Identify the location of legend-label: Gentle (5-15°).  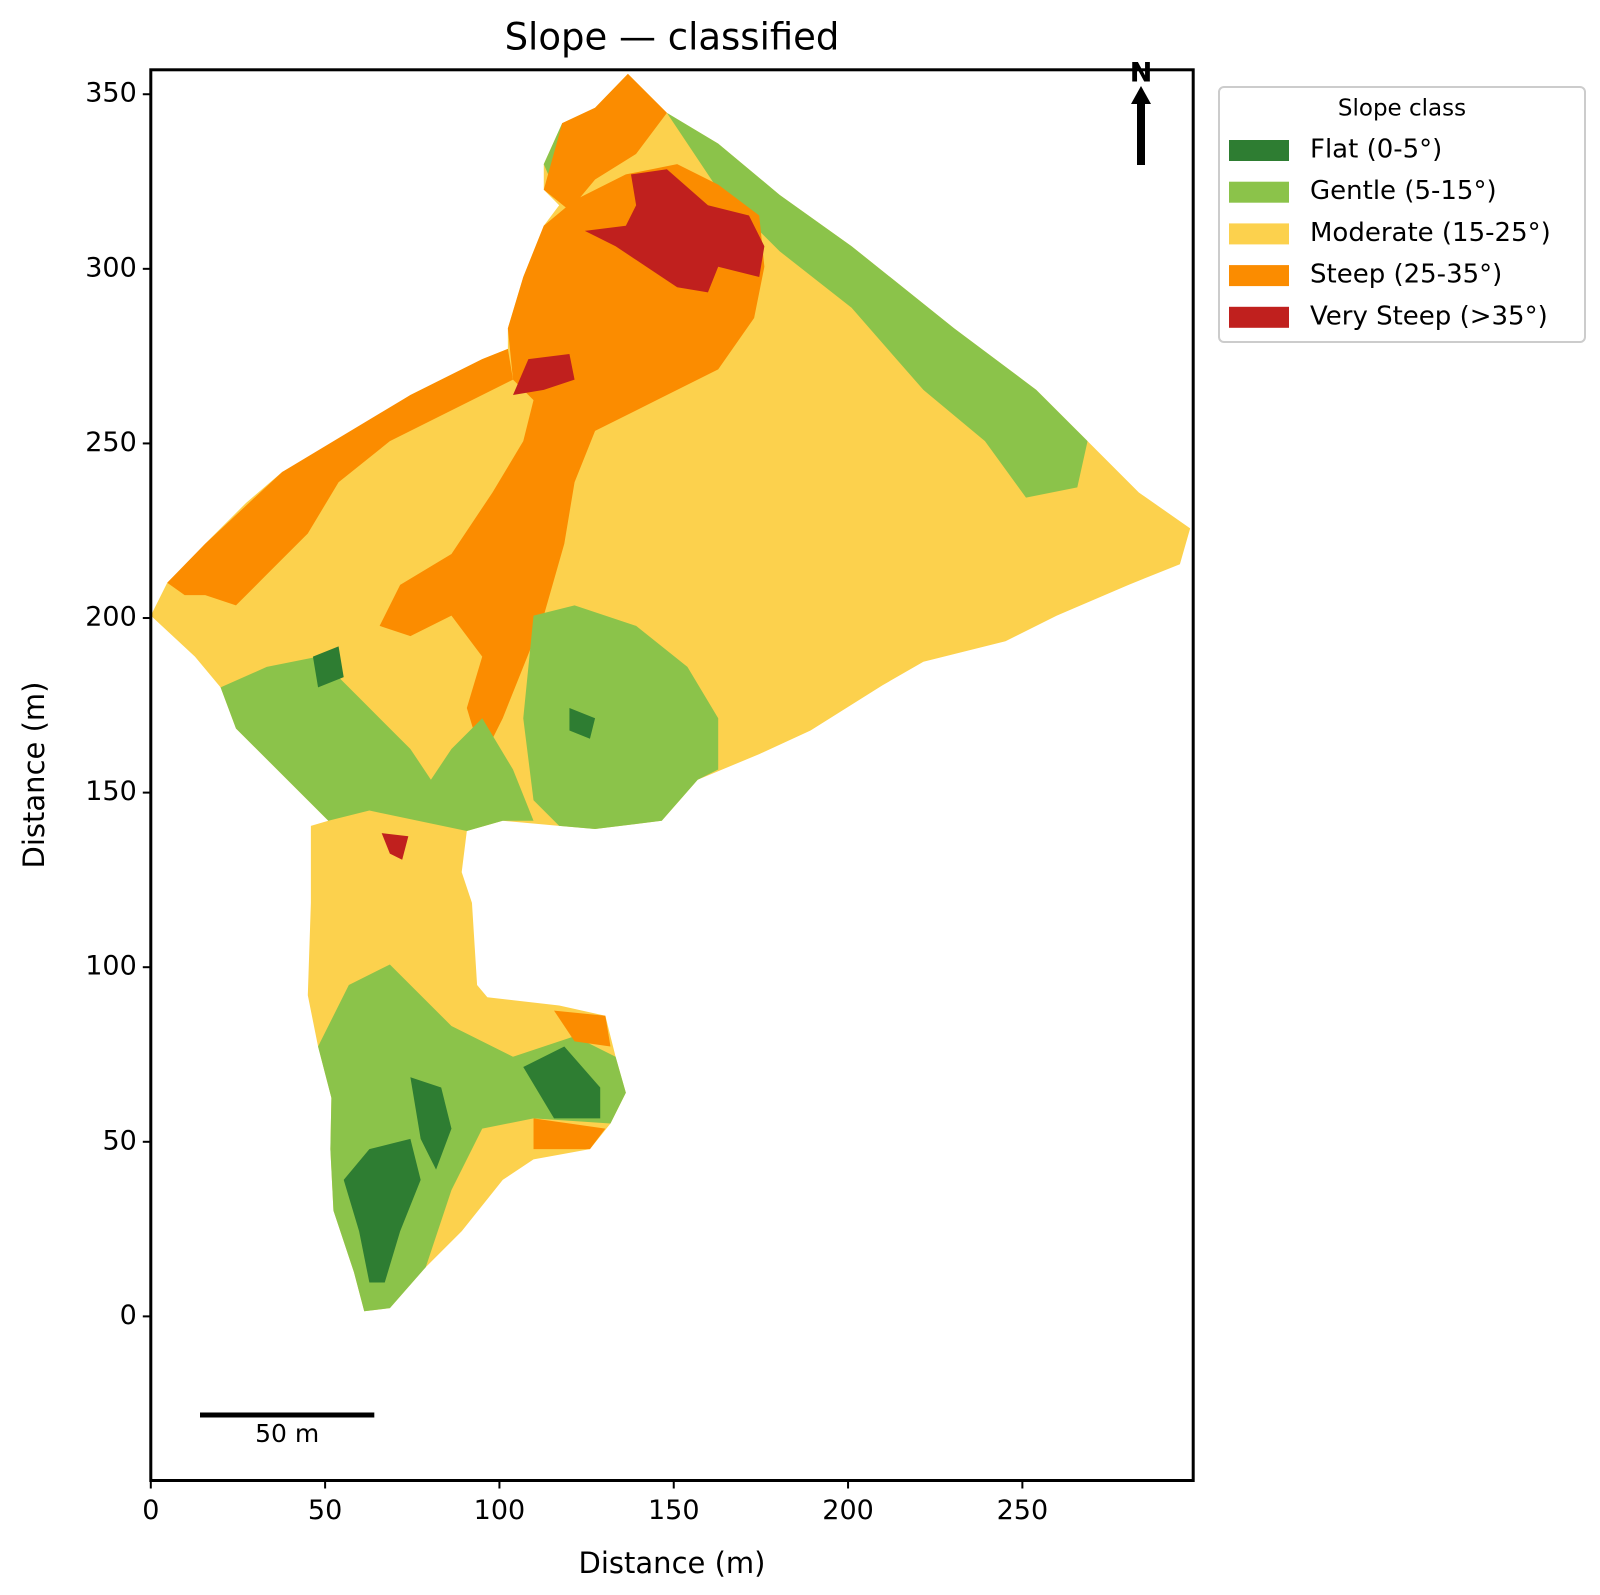
(1403, 191).